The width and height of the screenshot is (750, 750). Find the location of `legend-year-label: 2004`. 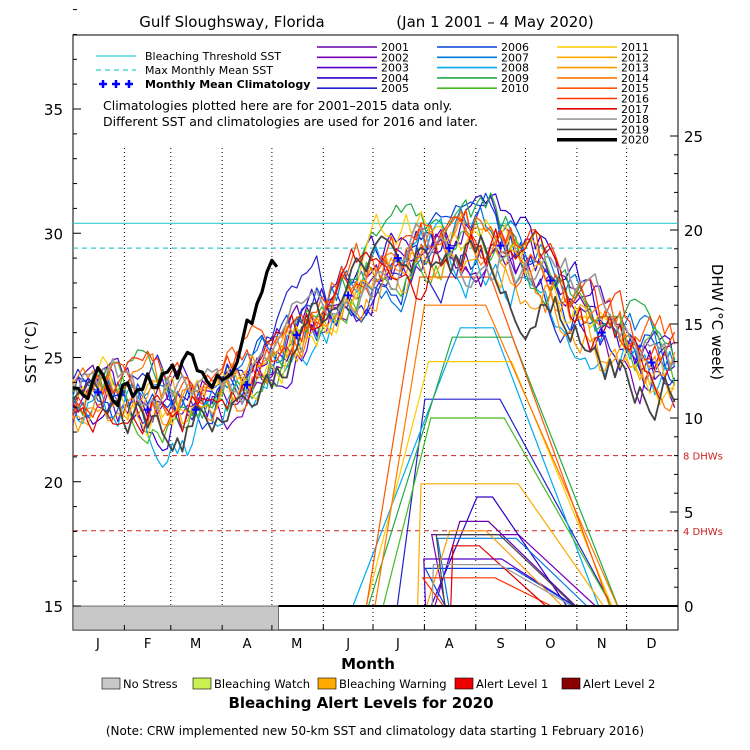

legend-year-label: 2004 is located at coordinates (395, 78).